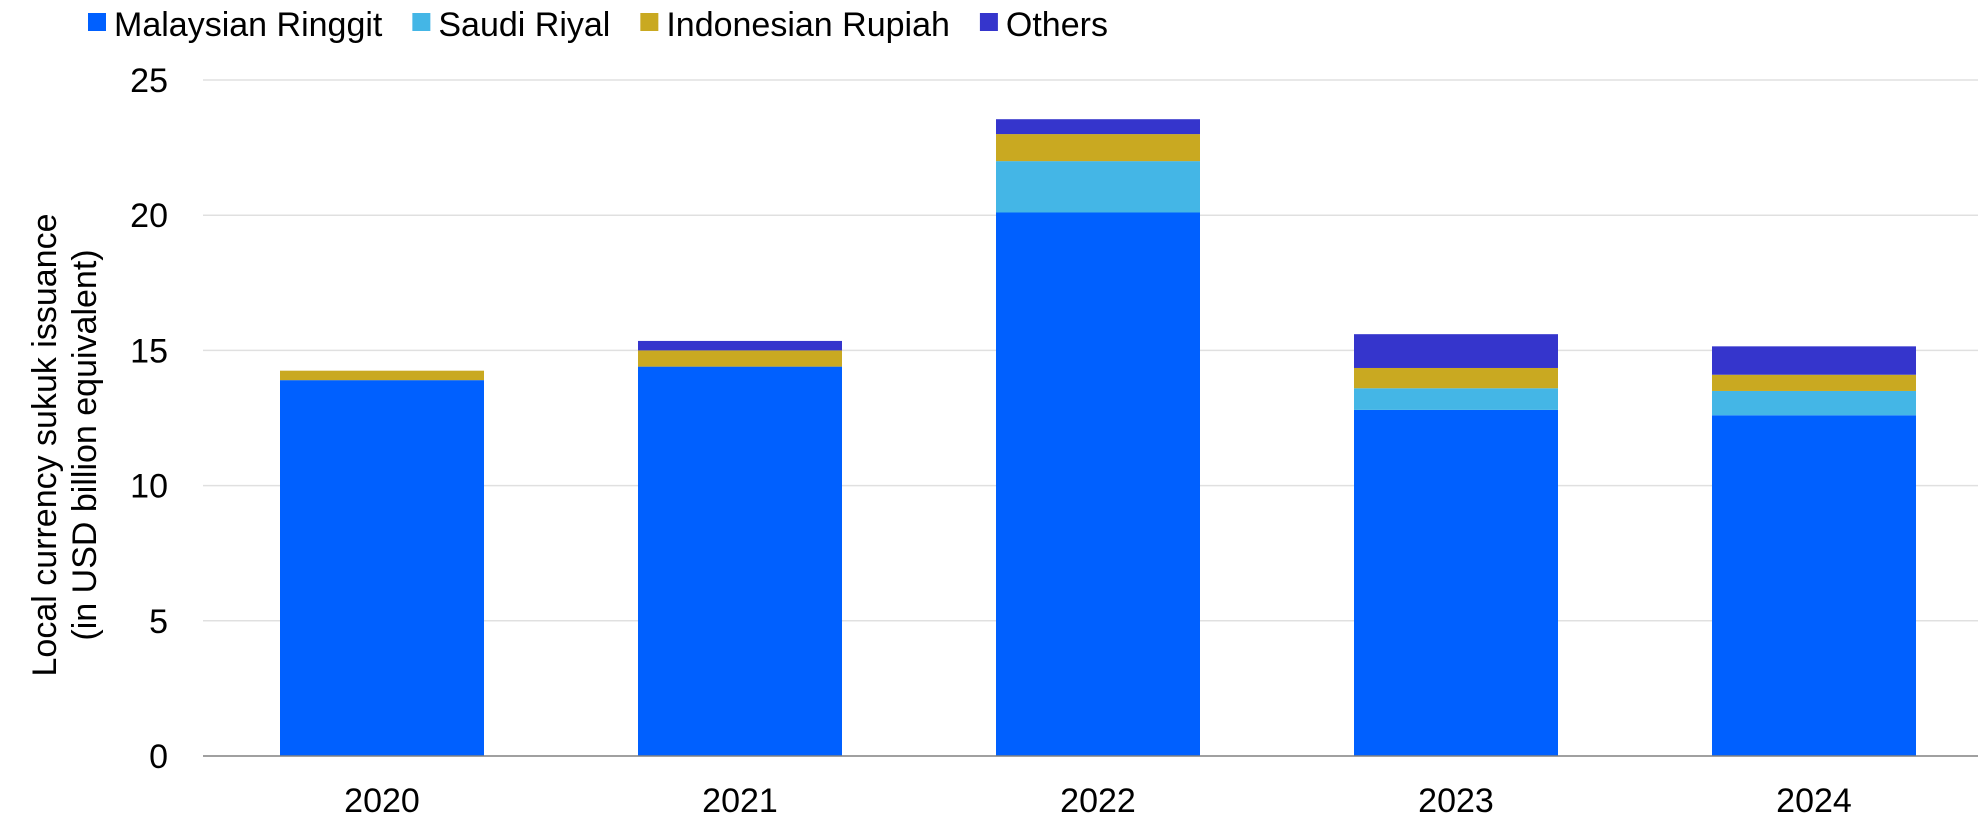  Describe the element at coordinates (382, 375) in the screenshot. I see `bar-segment-indonesian-rupiah-2020` at that location.